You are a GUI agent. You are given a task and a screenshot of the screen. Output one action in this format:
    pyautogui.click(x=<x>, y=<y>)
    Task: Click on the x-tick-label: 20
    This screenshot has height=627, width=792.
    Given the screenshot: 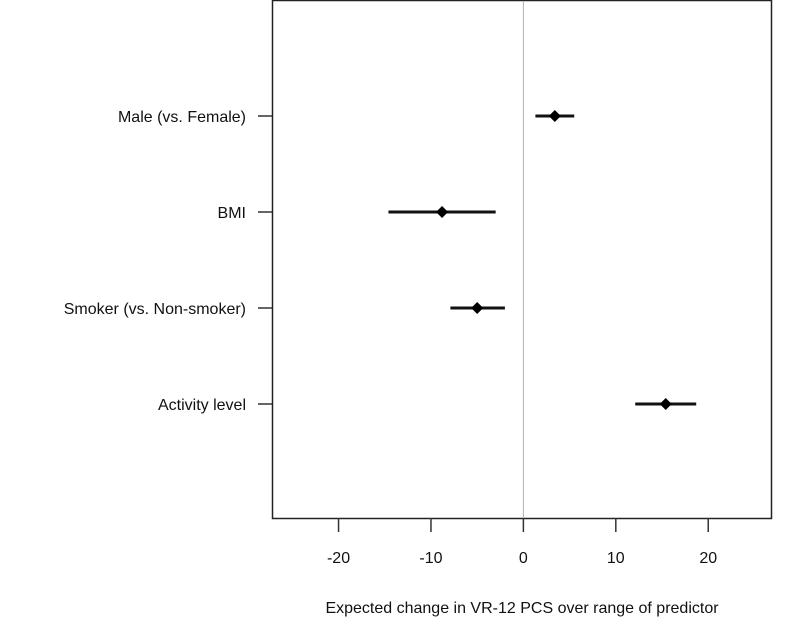 What is the action you would take?
    pyautogui.click(x=708, y=558)
    